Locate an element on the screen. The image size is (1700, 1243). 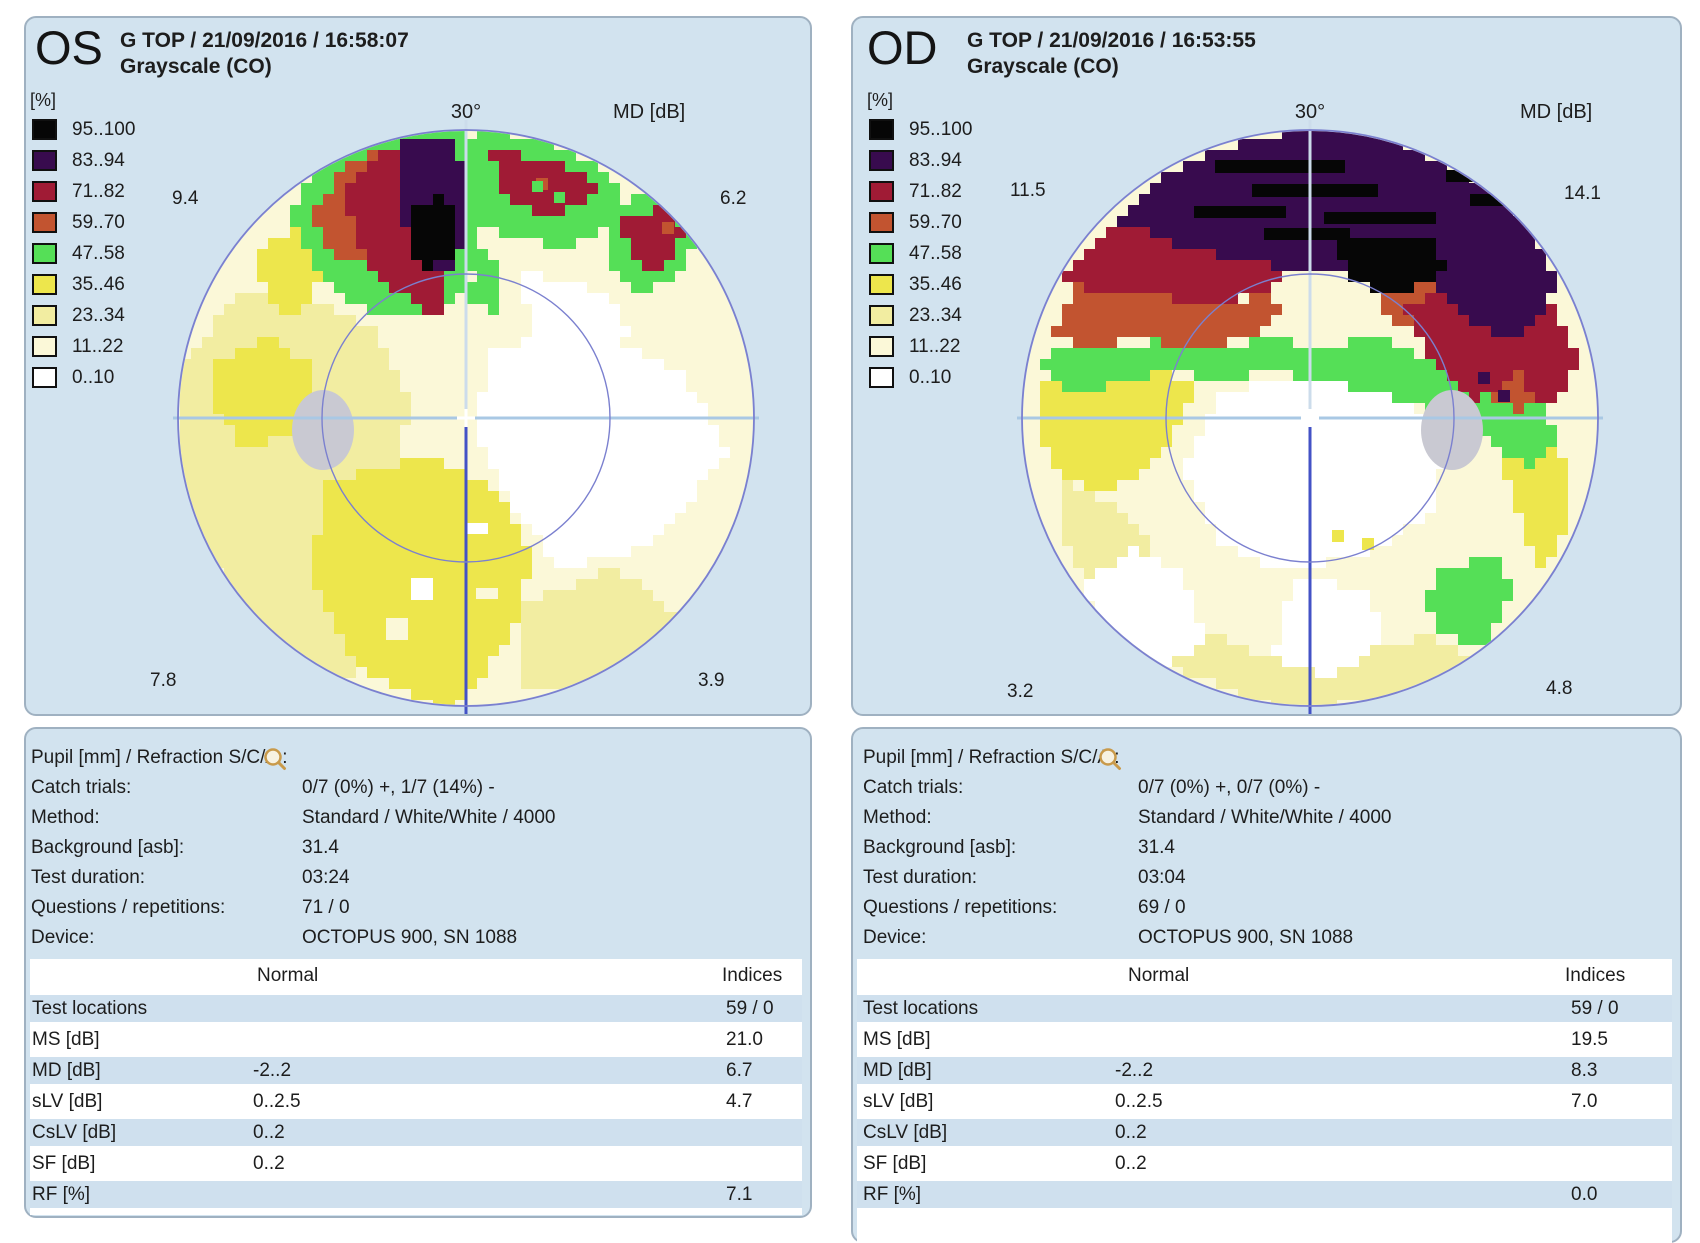
legend-item: 83..94 is located at coordinates (934, 162).